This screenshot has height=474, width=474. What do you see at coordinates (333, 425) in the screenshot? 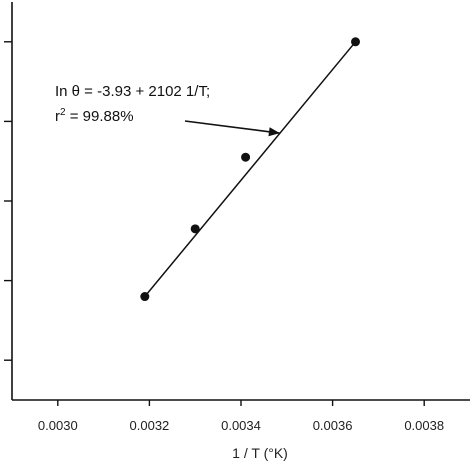
I see `x-tick-label: 0.0036` at bounding box center [333, 425].